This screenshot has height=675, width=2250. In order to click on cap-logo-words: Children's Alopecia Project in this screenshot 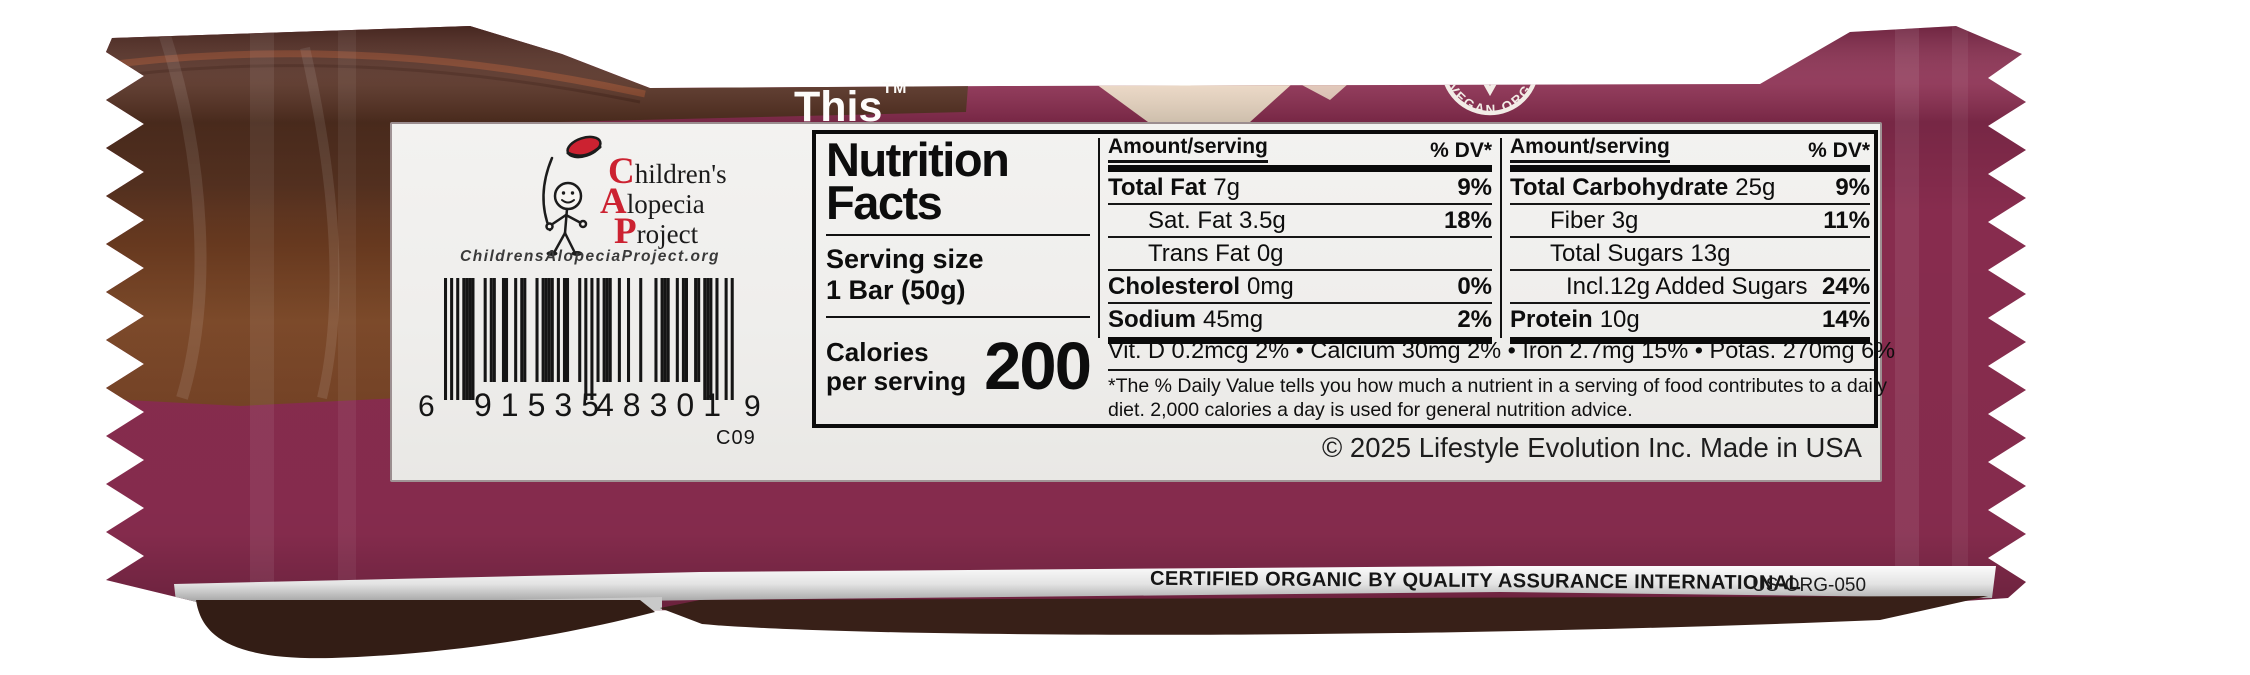, I will do `click(695, 201)`.